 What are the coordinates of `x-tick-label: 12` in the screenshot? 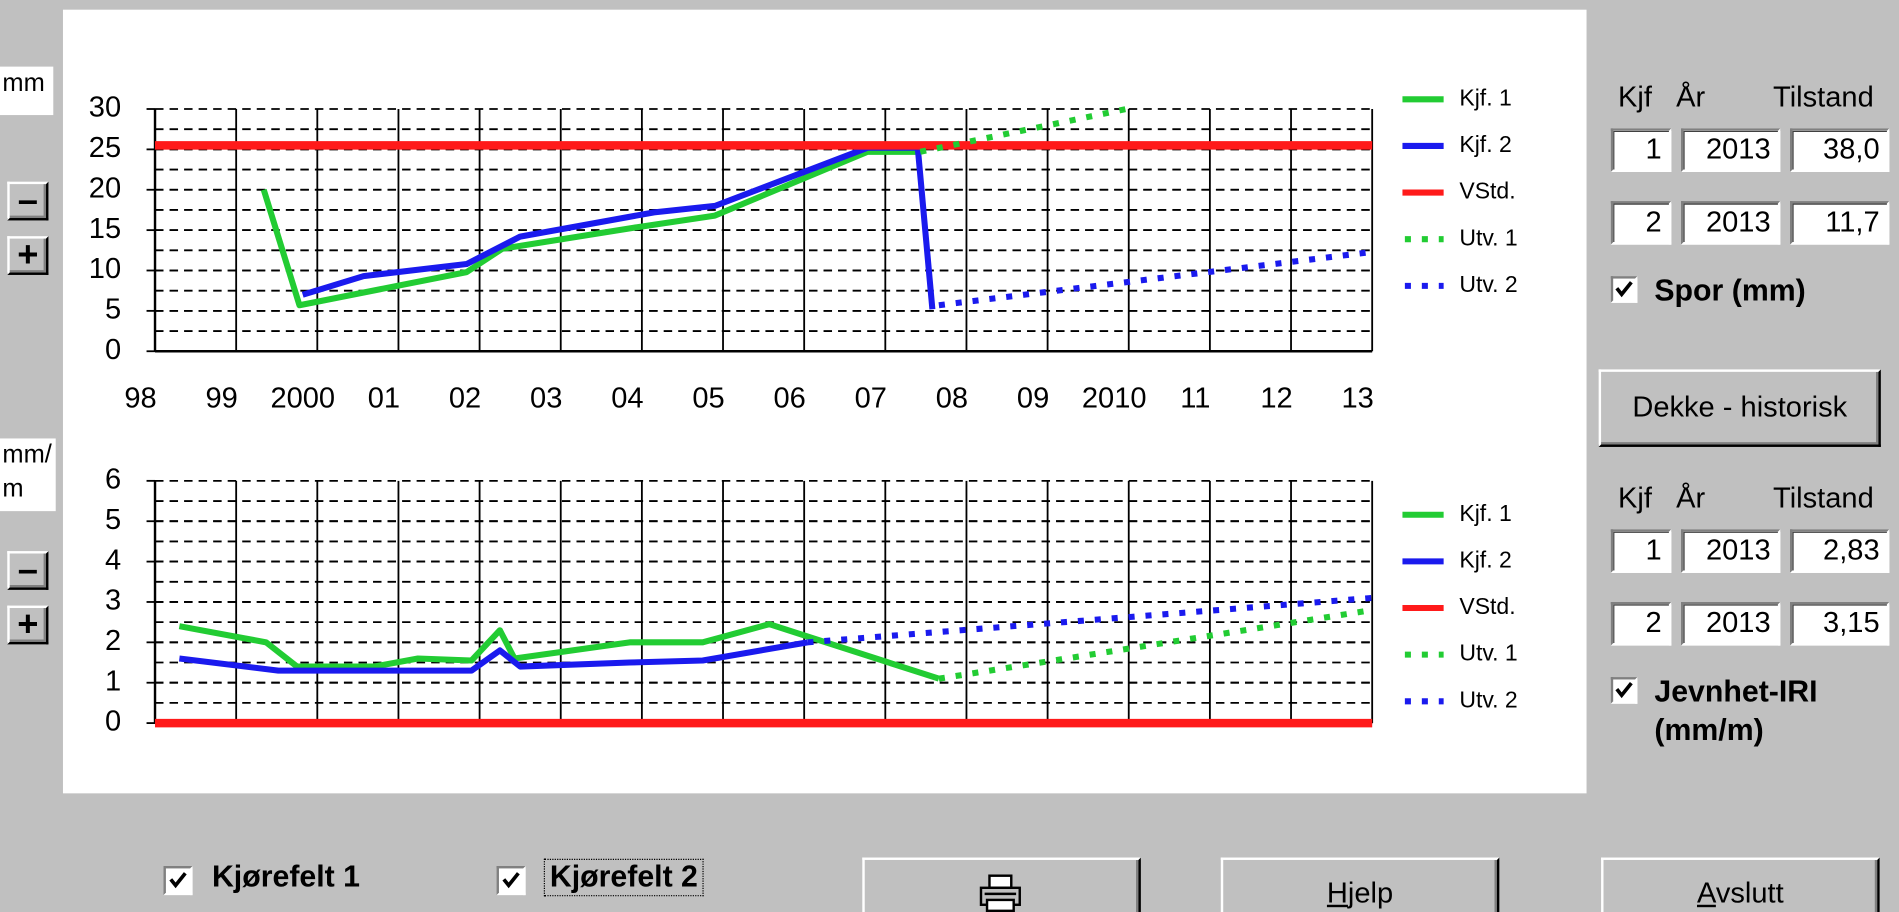 It's located at (1276, 398).